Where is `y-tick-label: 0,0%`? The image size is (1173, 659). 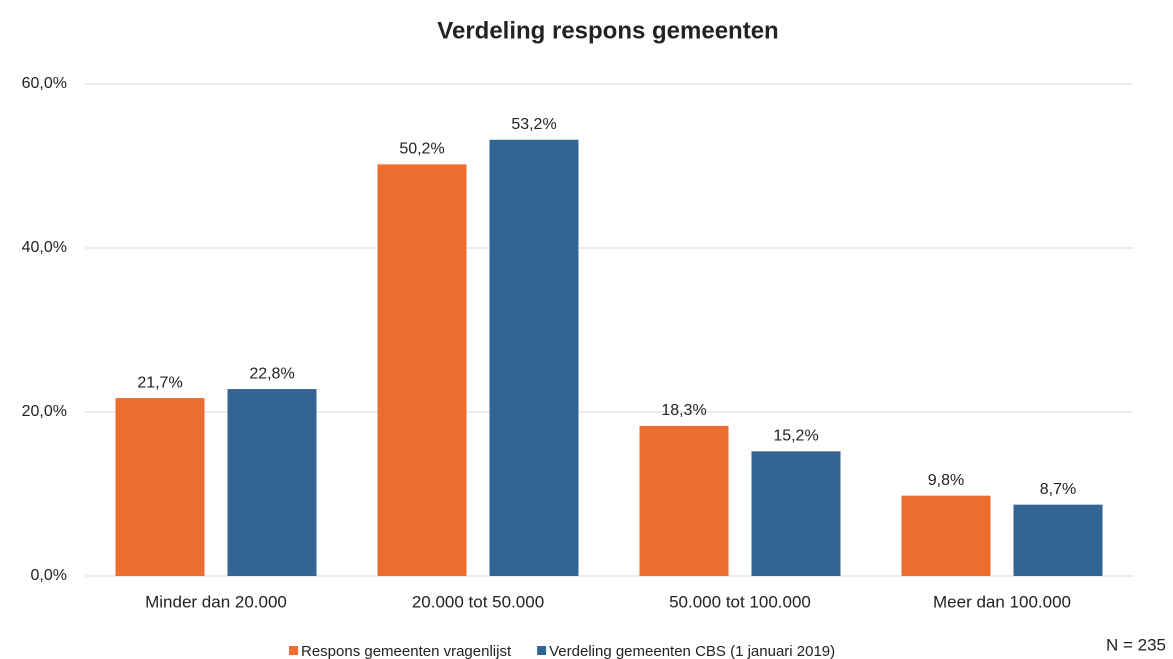 y-tick-label: 0,0% is located at coordinates (49, 575).